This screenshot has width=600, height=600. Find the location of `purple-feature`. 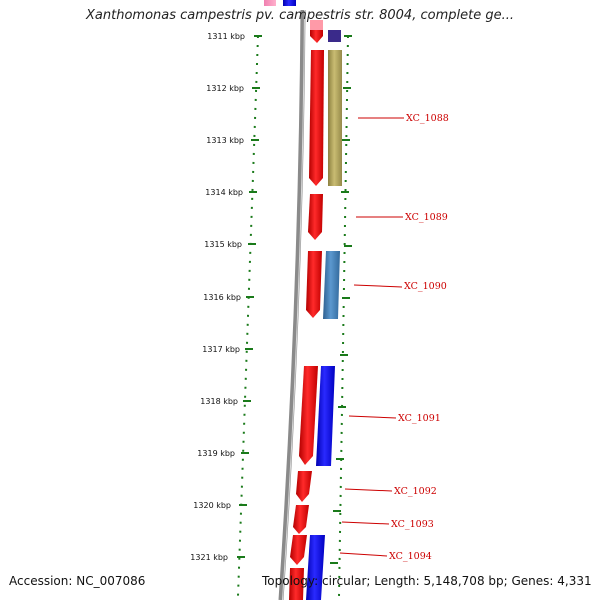

purple-feature is located at coordinates (334, 36).